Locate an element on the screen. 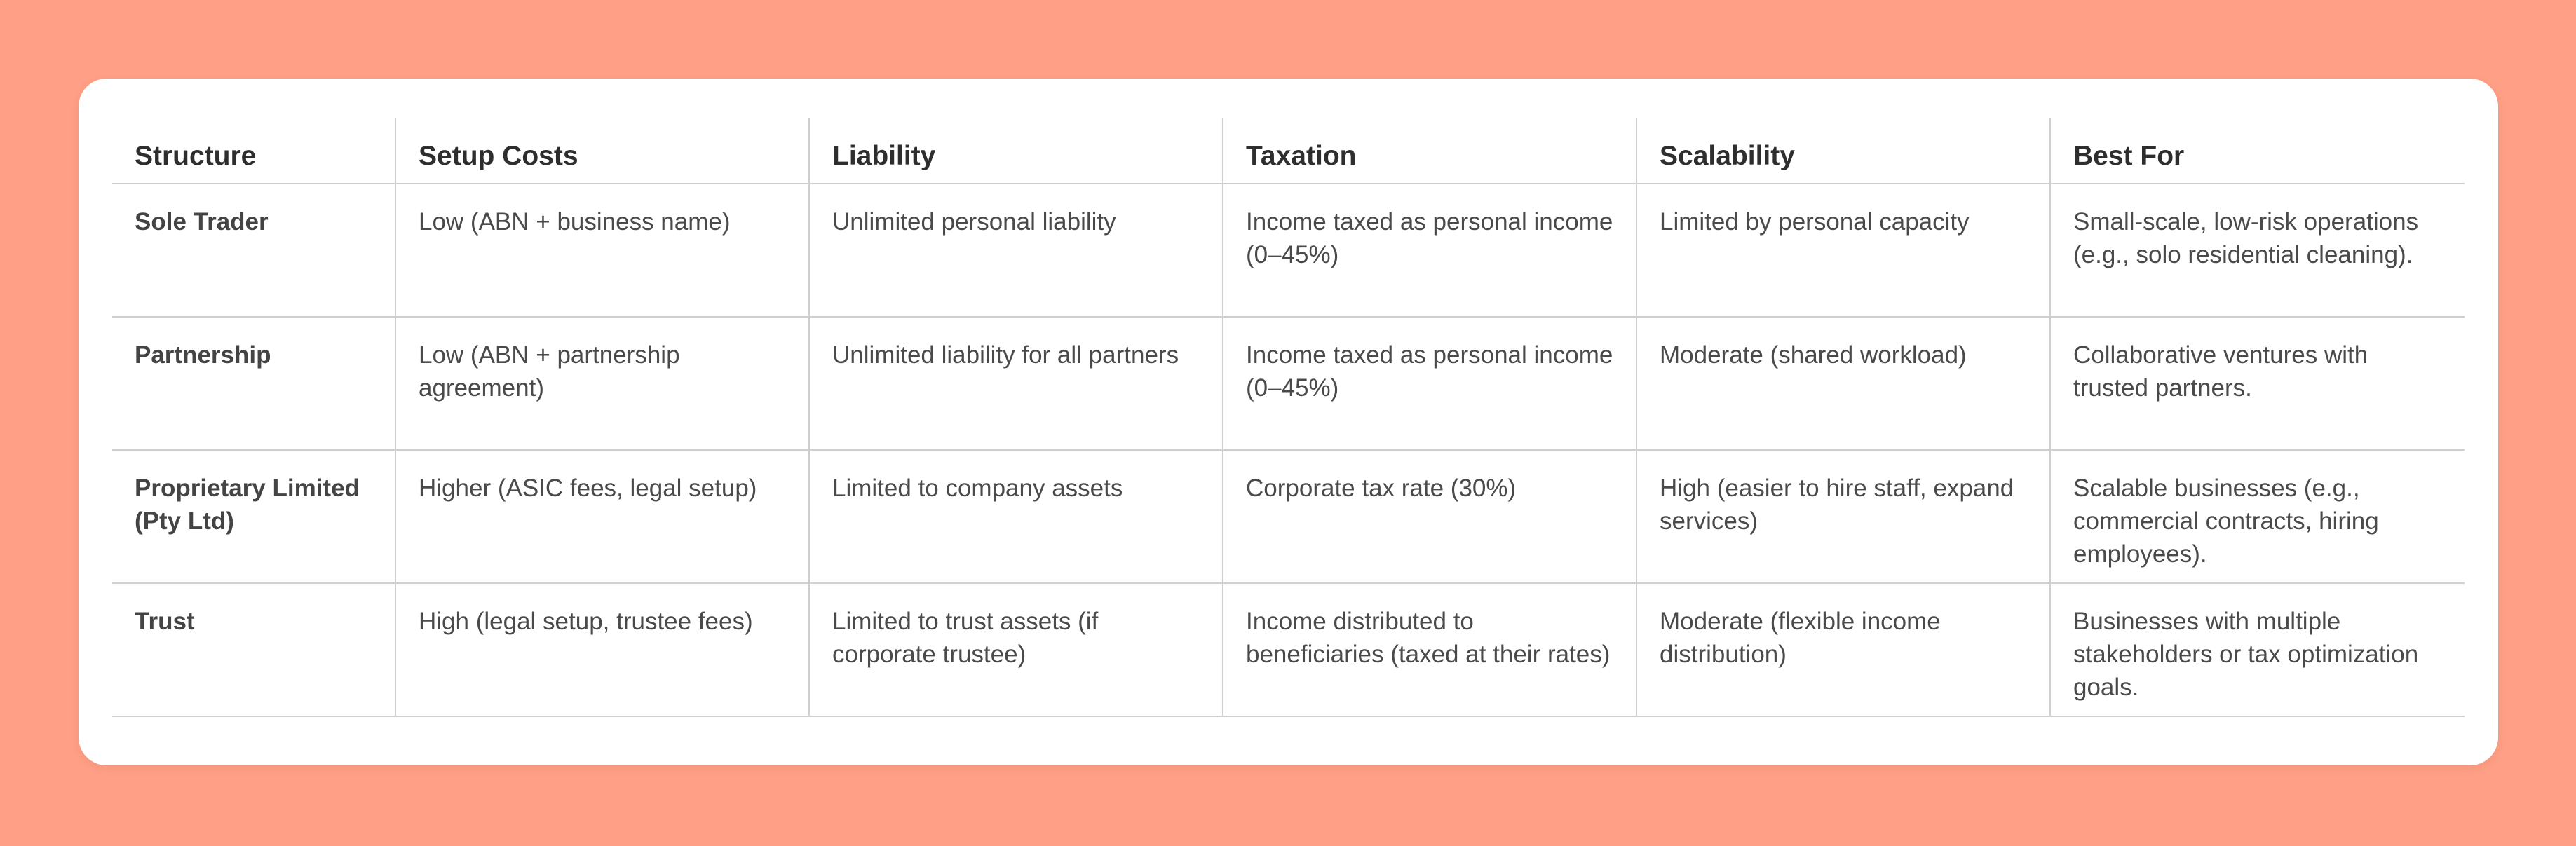  header-setup-costs: Setup Costs is located at coordinates (602, 151).